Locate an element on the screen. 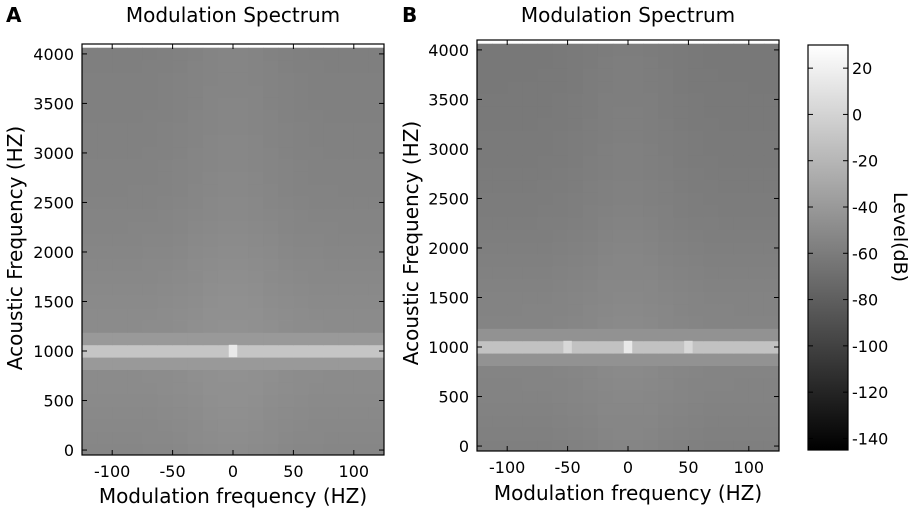 This screenshot has width=908, height=508. colorbar-tick-label: 0 is located at coordinates (857, 114).